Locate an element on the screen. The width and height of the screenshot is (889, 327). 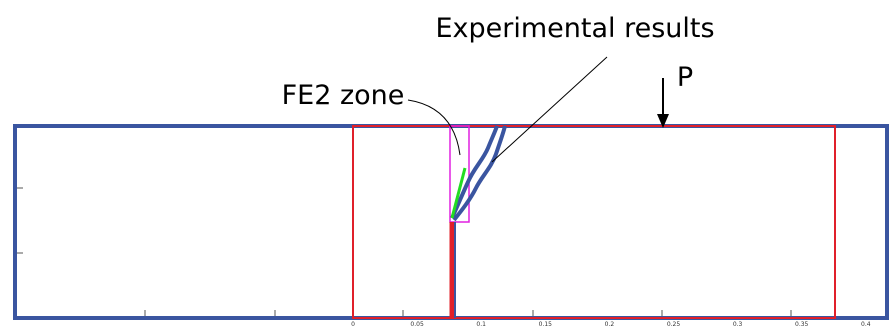
axis-tick-label: 0.15 is located at coordinates (546, 324).